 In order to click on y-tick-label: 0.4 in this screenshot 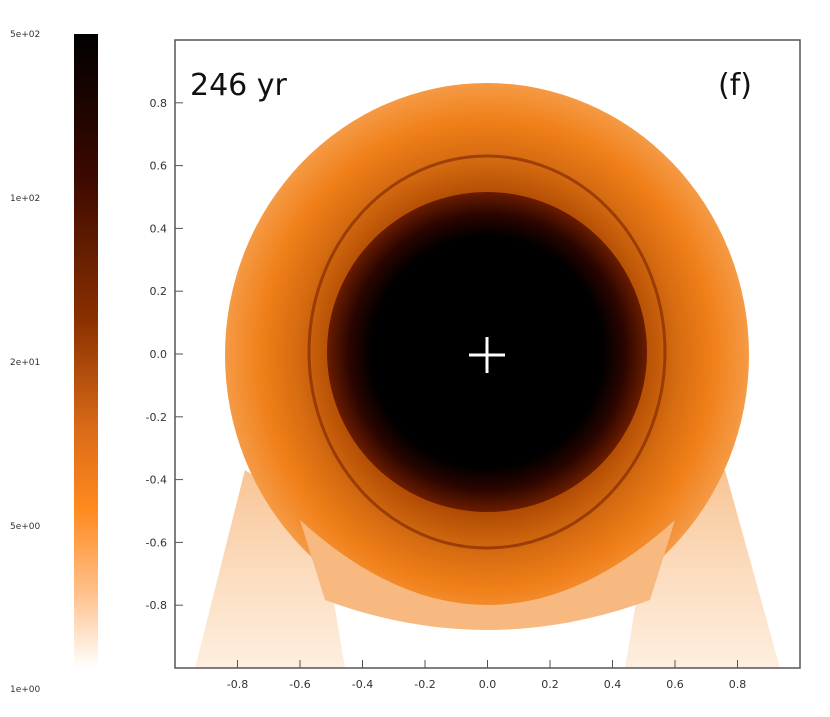, I will do `click(159, 228)`.